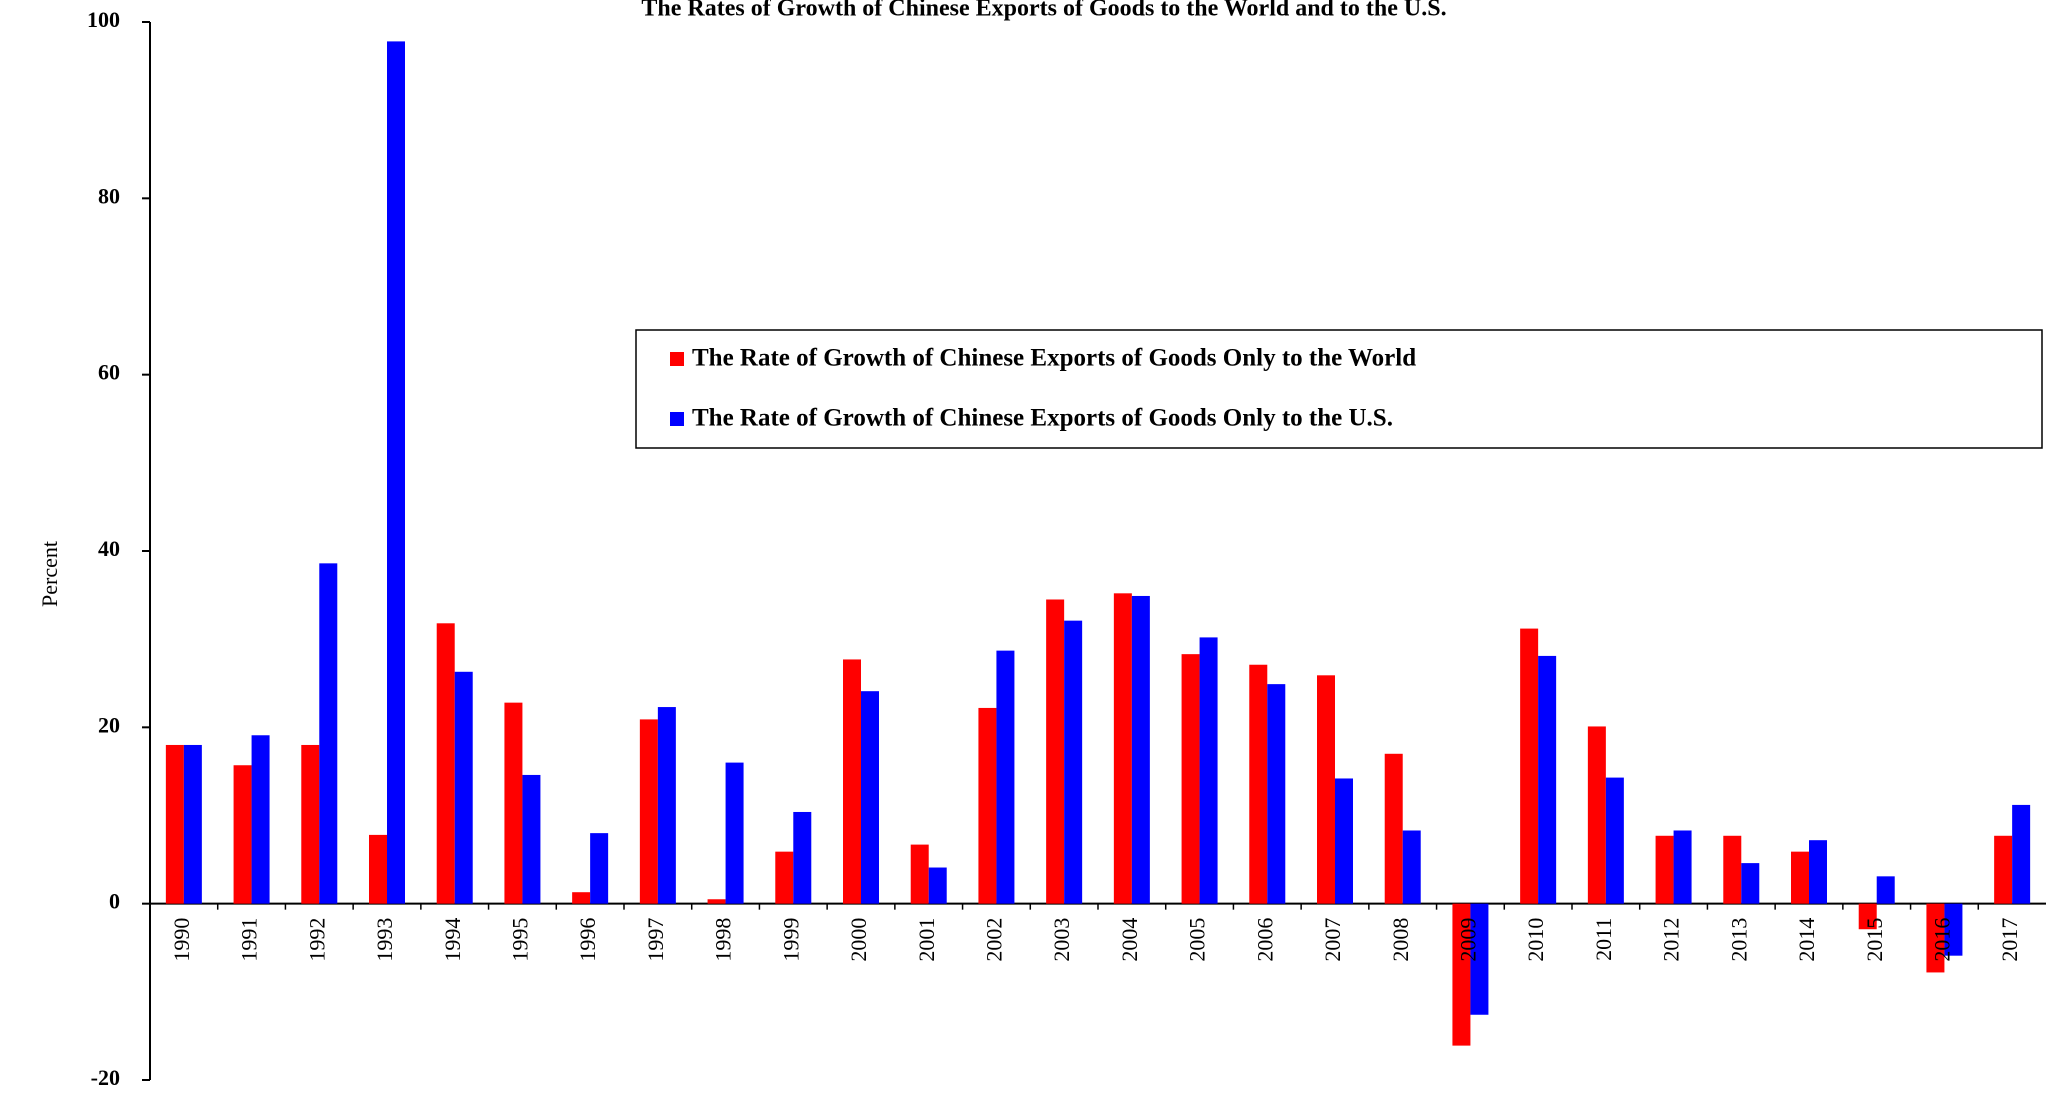  What do you see at coordinates (790, 940) in the screenshot?
I see `x-tick-label: 1999` at bounding box center [790, 940].